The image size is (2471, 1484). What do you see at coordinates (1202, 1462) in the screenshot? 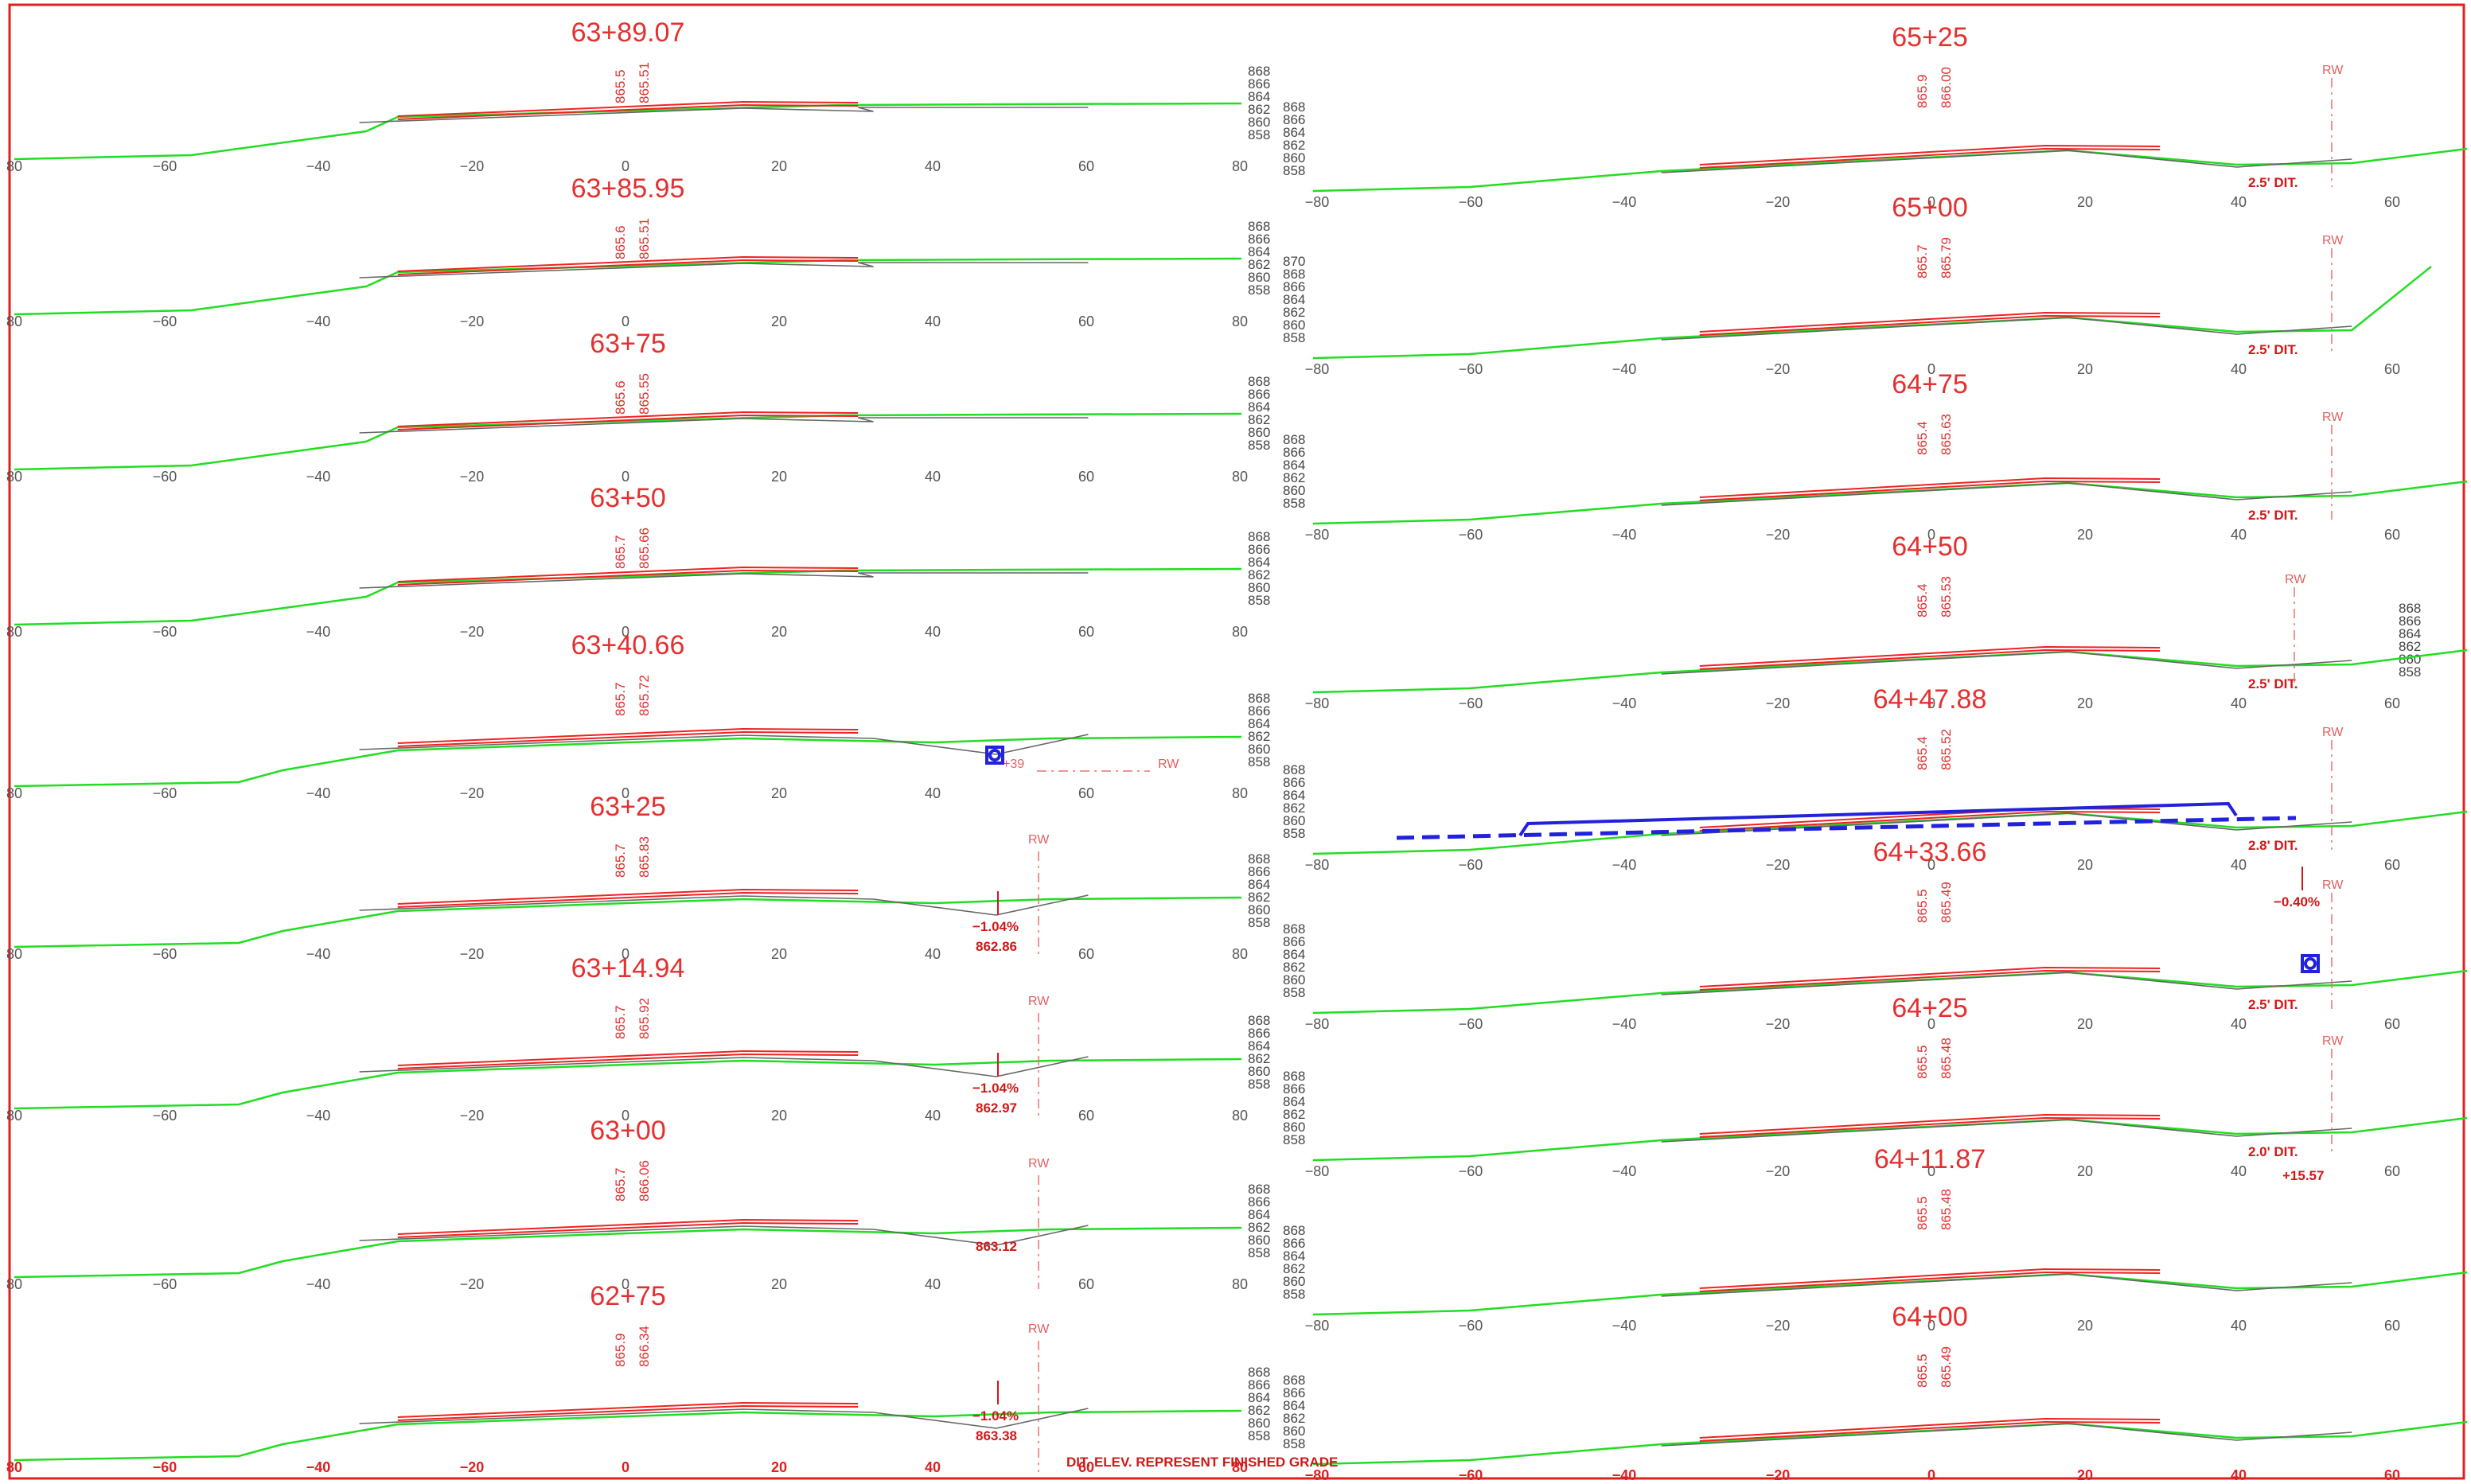
I see `finished-grade-note: DIT. ELEV. REPRESENT FINISHED GRADE` at bounding box center [1202, 1462].